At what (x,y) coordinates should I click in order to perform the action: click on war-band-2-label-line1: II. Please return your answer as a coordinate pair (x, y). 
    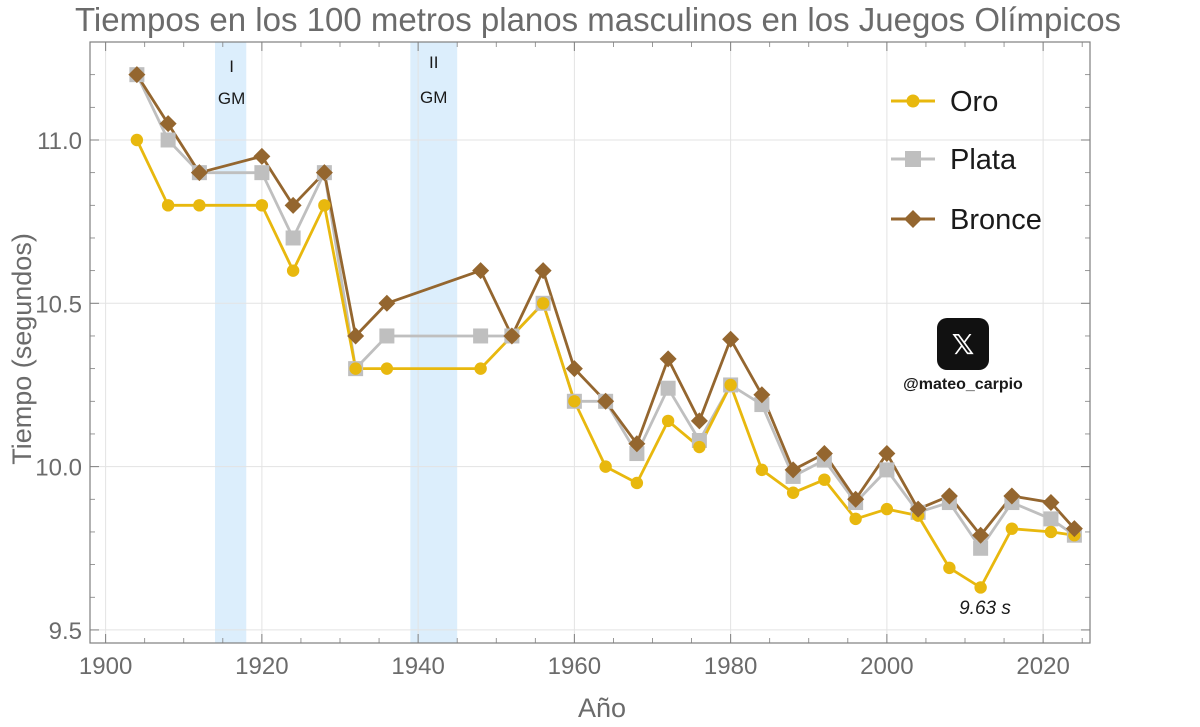
    Looking at the image, I should click on (433, 62).